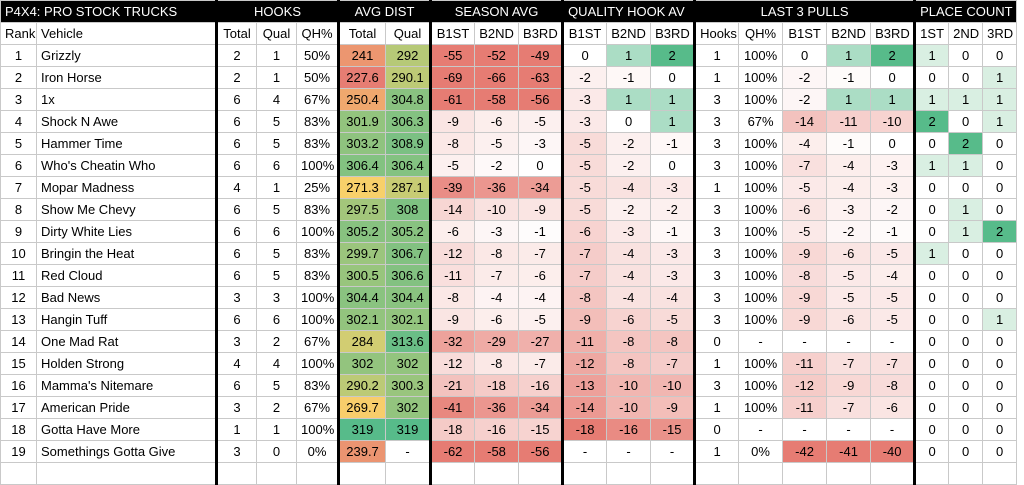 Image resolution: width=1024 pixels, height=485 pixels. Describe the element at coordinates (805, 341) in the screenshot. I see `cell-b1st: -` at that location.